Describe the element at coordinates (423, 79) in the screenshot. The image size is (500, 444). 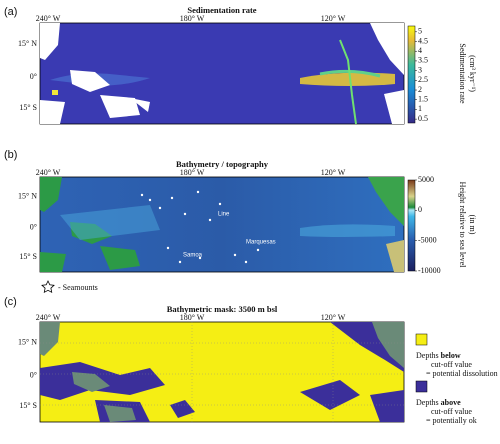
I see `colorbar-tick-label: 2.5` at that location.